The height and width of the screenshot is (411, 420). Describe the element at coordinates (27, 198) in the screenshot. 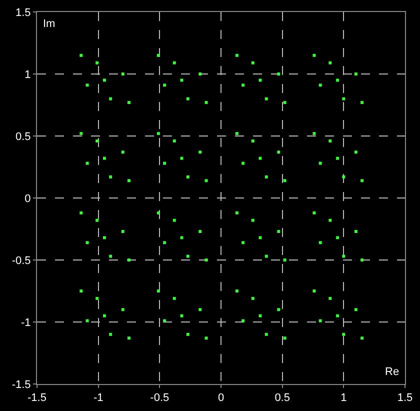

I see `y-tick-label: 0` at that location.